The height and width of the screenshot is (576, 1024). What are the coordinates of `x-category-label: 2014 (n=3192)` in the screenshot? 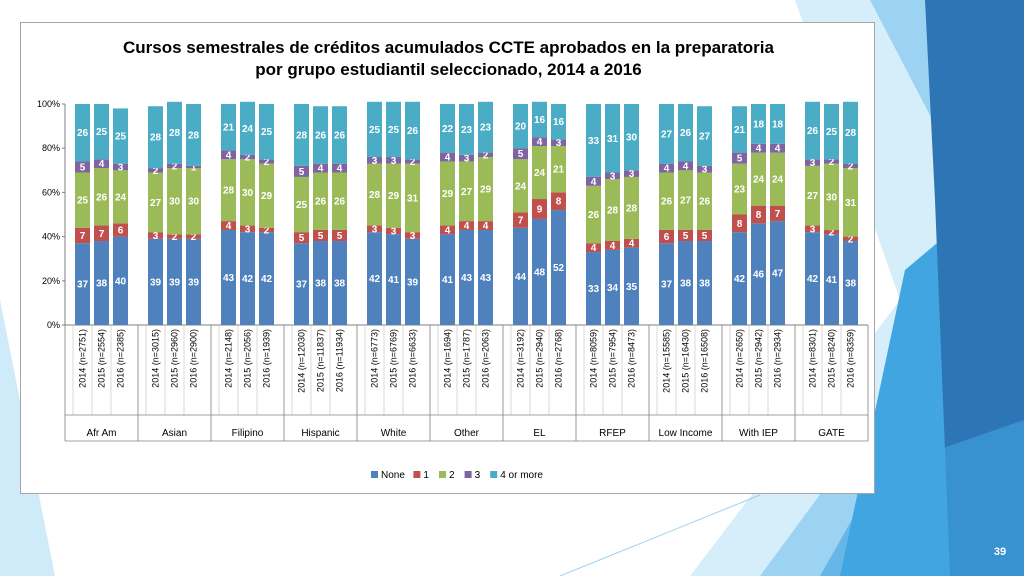 It's located at (521, 358).